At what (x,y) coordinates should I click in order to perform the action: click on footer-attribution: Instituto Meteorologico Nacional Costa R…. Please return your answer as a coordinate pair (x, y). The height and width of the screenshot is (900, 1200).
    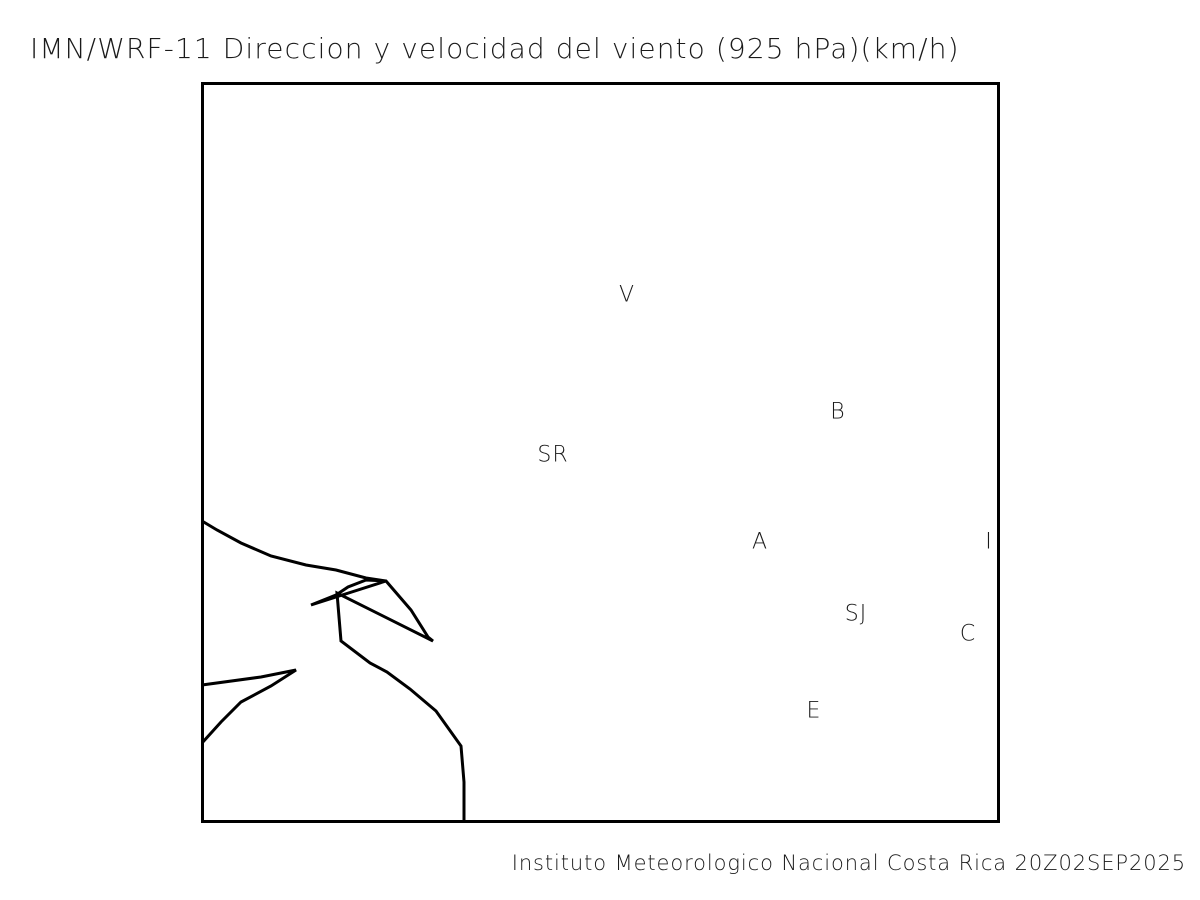
    Looking at the image, I should click on (848, 863).